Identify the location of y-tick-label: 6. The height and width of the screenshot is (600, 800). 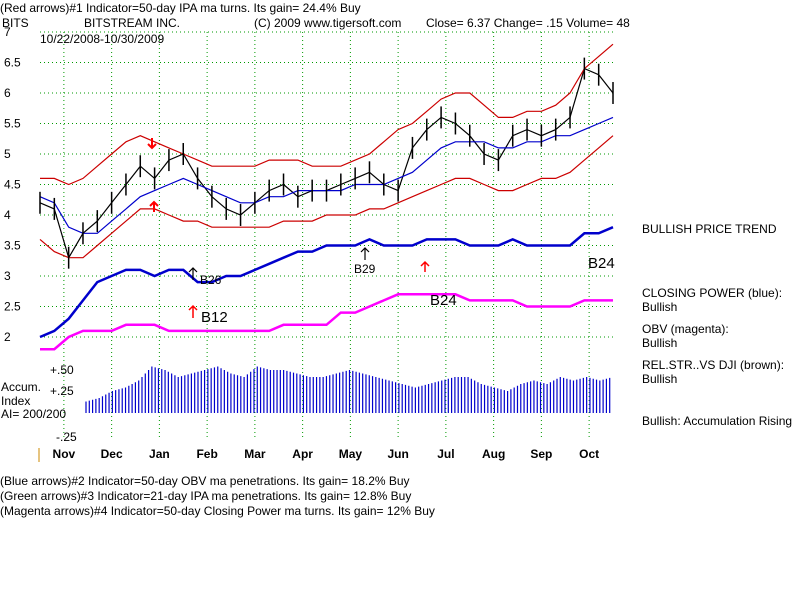
(7, 93).